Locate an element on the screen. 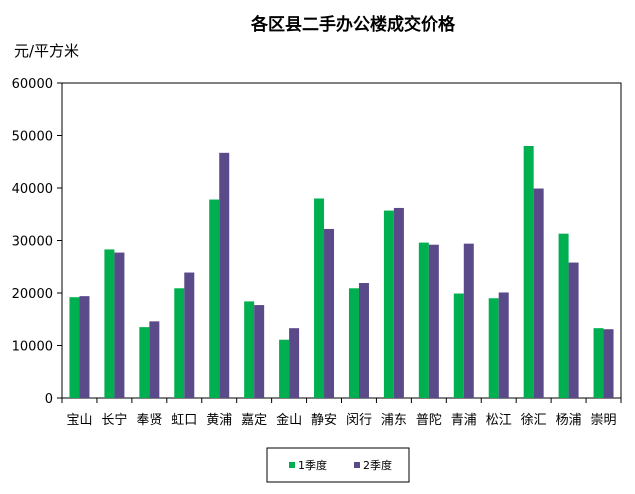 The height and width of the screenshot is (494, 635). x-tick-label: 金山 is located at coordinates (289, 420).